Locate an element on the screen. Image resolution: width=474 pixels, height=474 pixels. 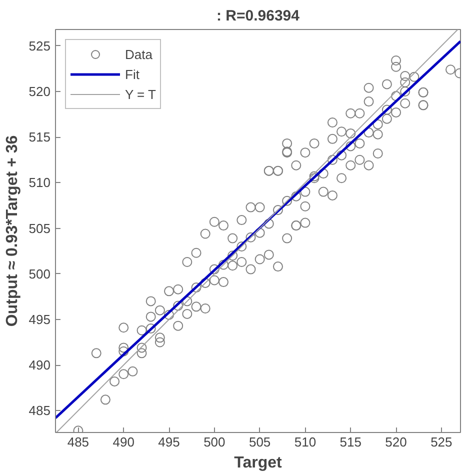
y-tick-label: 495 is located at coordinates (39, 319).